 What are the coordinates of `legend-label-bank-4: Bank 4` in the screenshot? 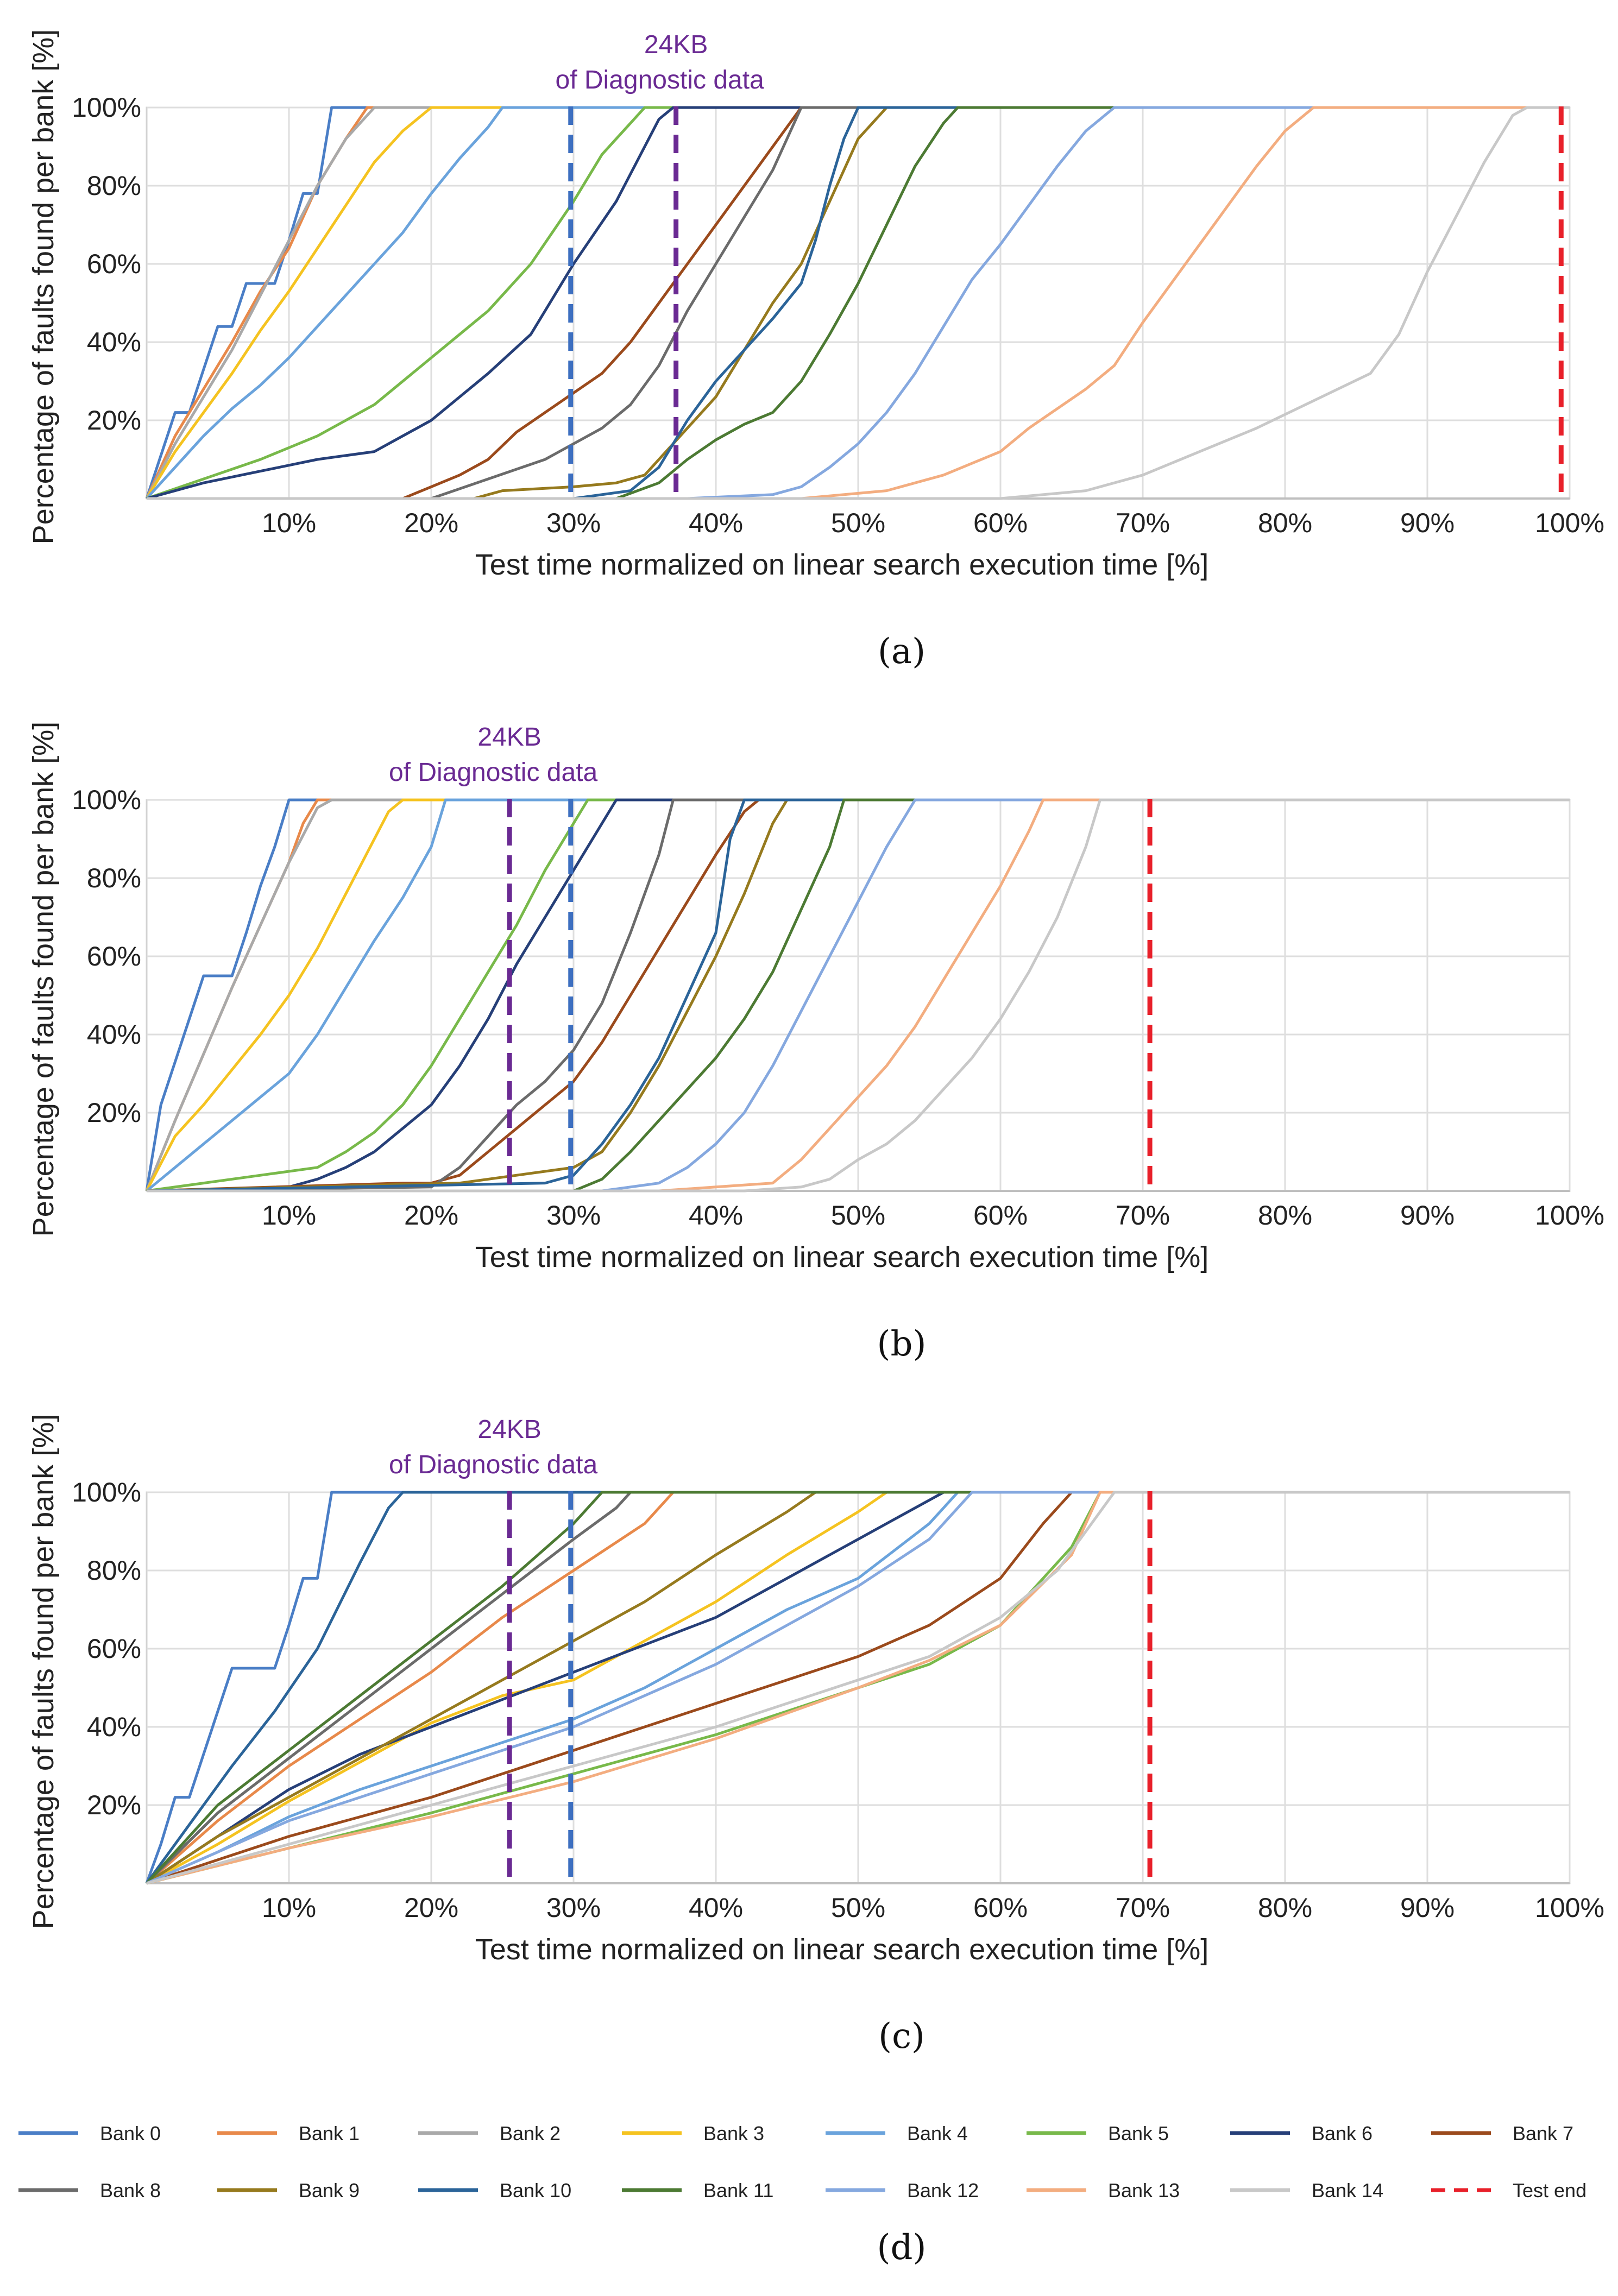 It's located at (937, 2133).